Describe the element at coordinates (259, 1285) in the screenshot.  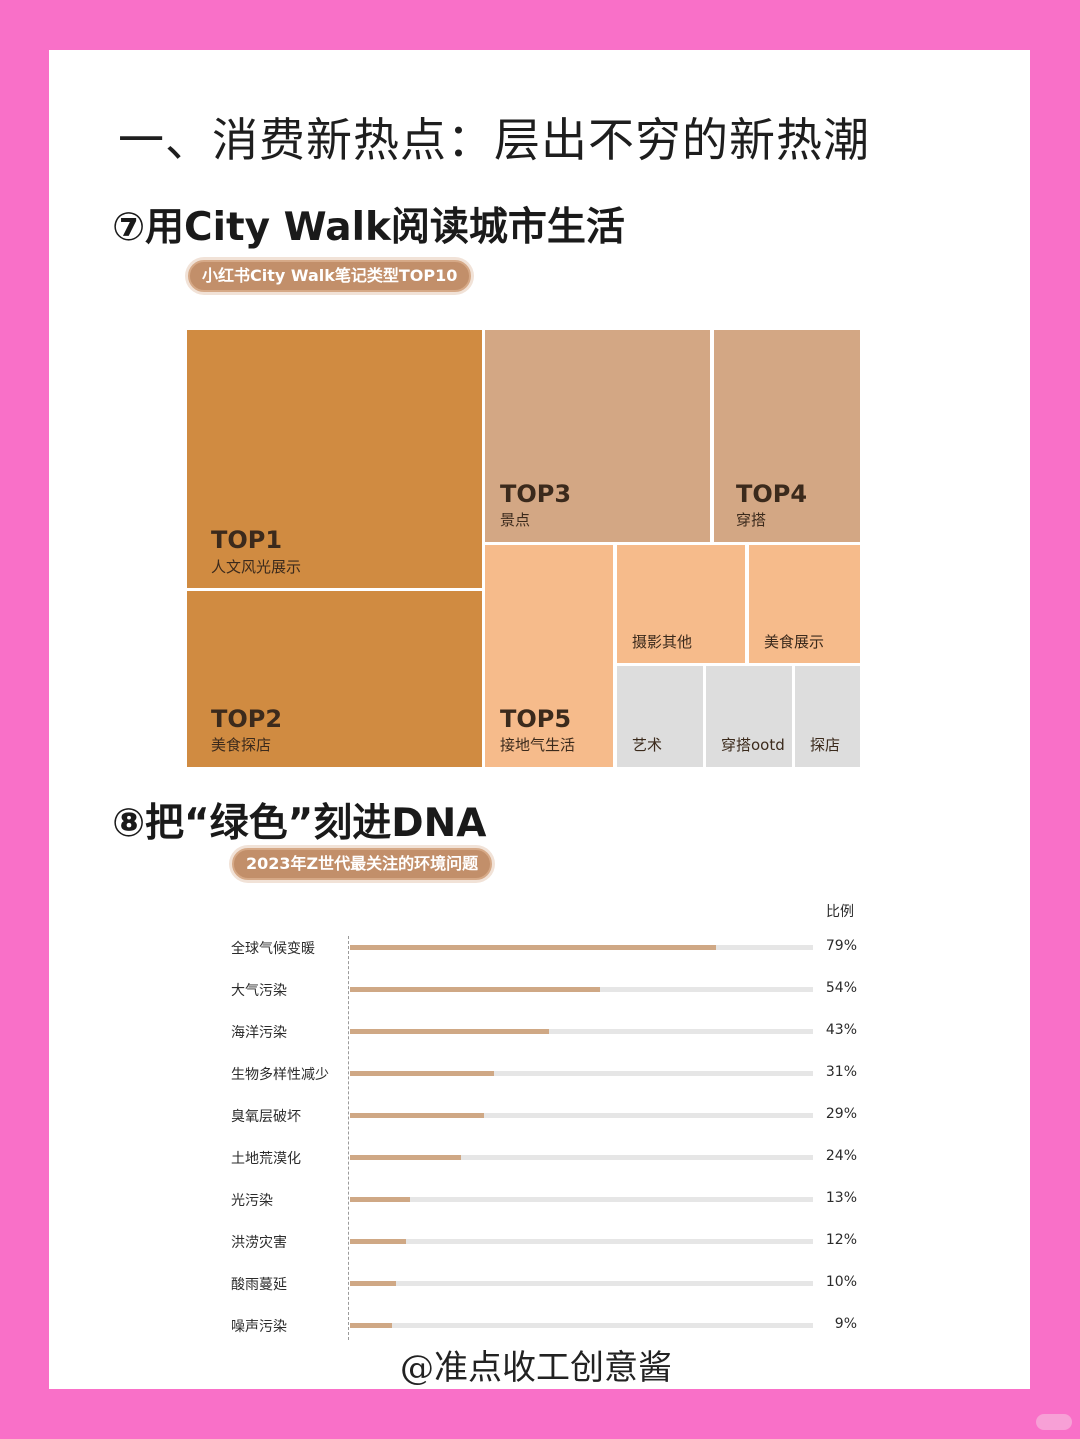
I see `bar-category-label: 酸雨蔓延` at that location.